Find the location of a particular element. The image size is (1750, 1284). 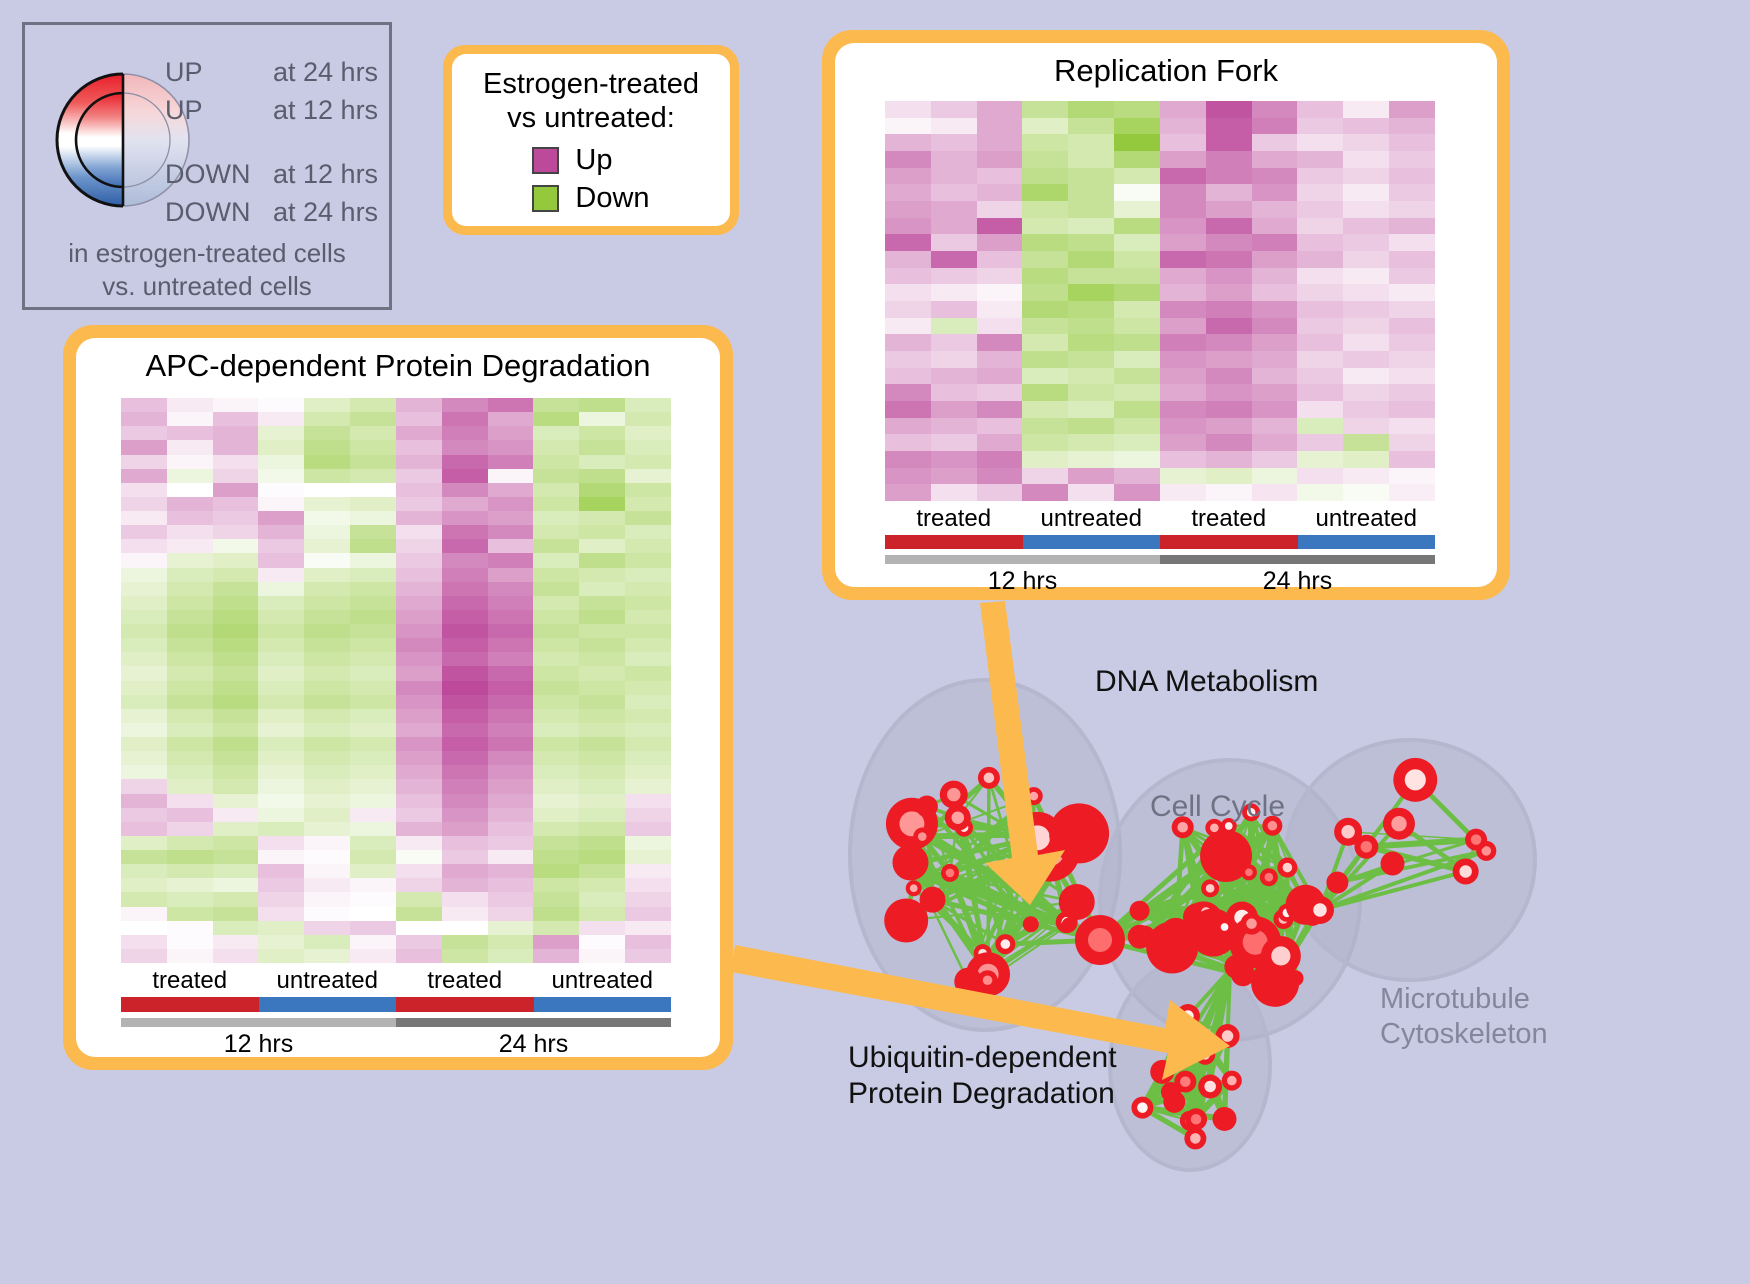

updown-legend-title: Estrogen-treated vs untreated: is located at coordinates (591, 101).